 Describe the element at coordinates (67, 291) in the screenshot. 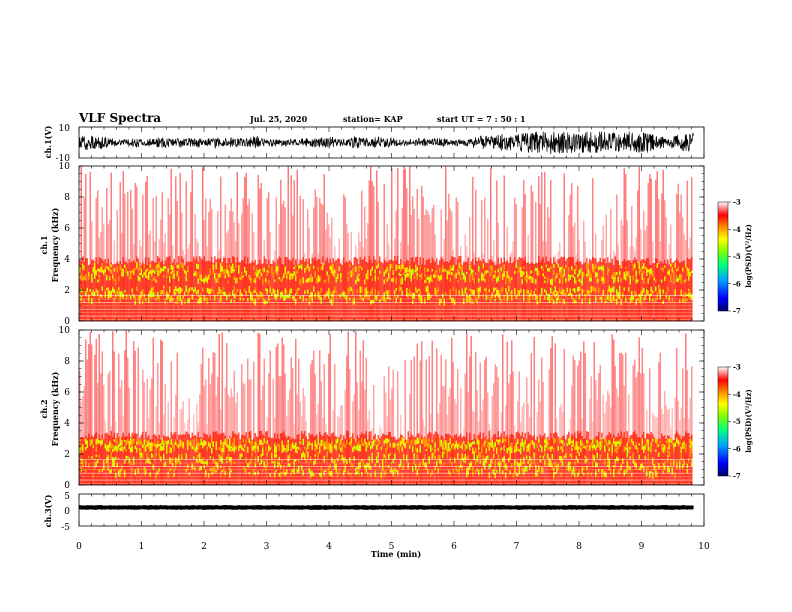

I see `y-ticklabel: 2` at that location.